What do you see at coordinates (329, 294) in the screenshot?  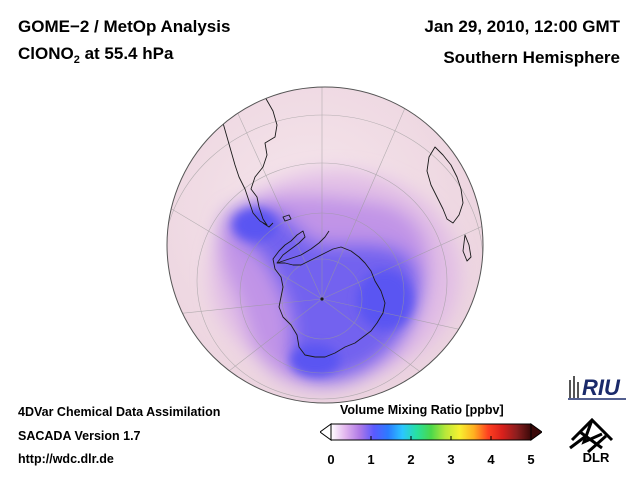 I see `antarctica-coast` at bounding box center [329, 294].